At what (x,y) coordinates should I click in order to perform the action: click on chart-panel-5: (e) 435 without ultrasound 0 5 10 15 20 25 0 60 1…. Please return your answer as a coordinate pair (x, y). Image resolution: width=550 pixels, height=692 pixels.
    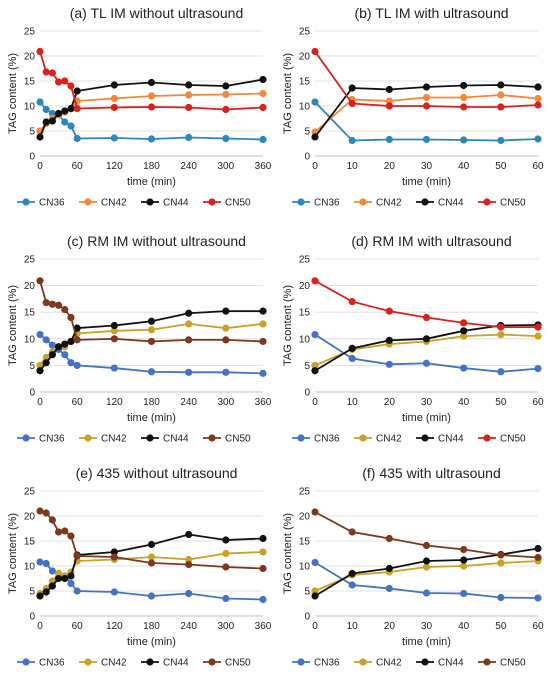
    Looking at the image, I should click on (139, 567).